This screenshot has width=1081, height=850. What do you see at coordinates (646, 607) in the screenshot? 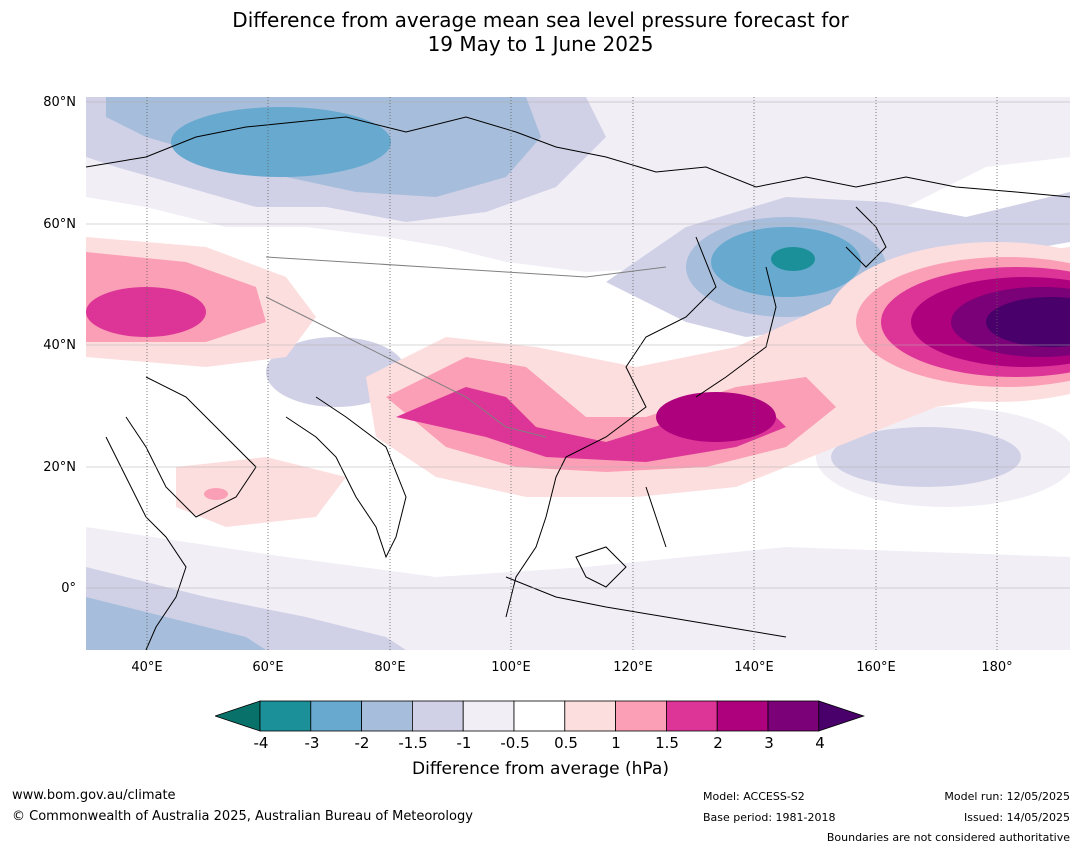
I see `coastline-indonesia` at bounding box center [646, 607].